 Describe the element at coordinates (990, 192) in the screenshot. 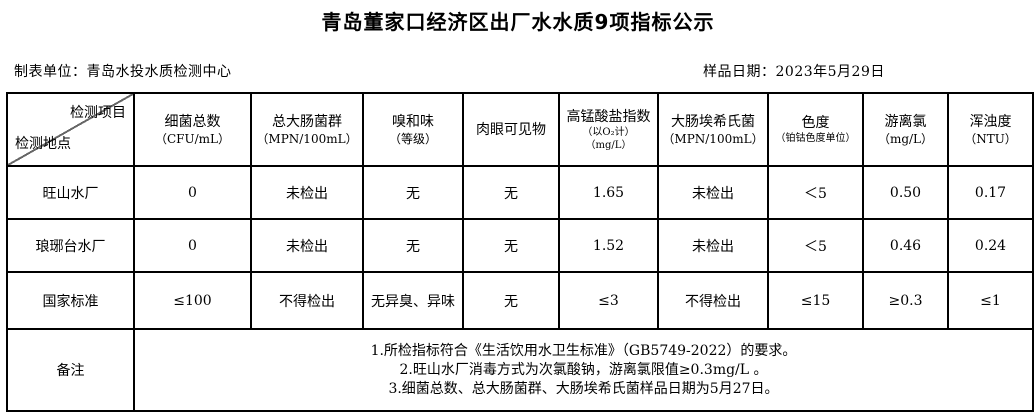

I see `value-cell: 0.17` at that location.